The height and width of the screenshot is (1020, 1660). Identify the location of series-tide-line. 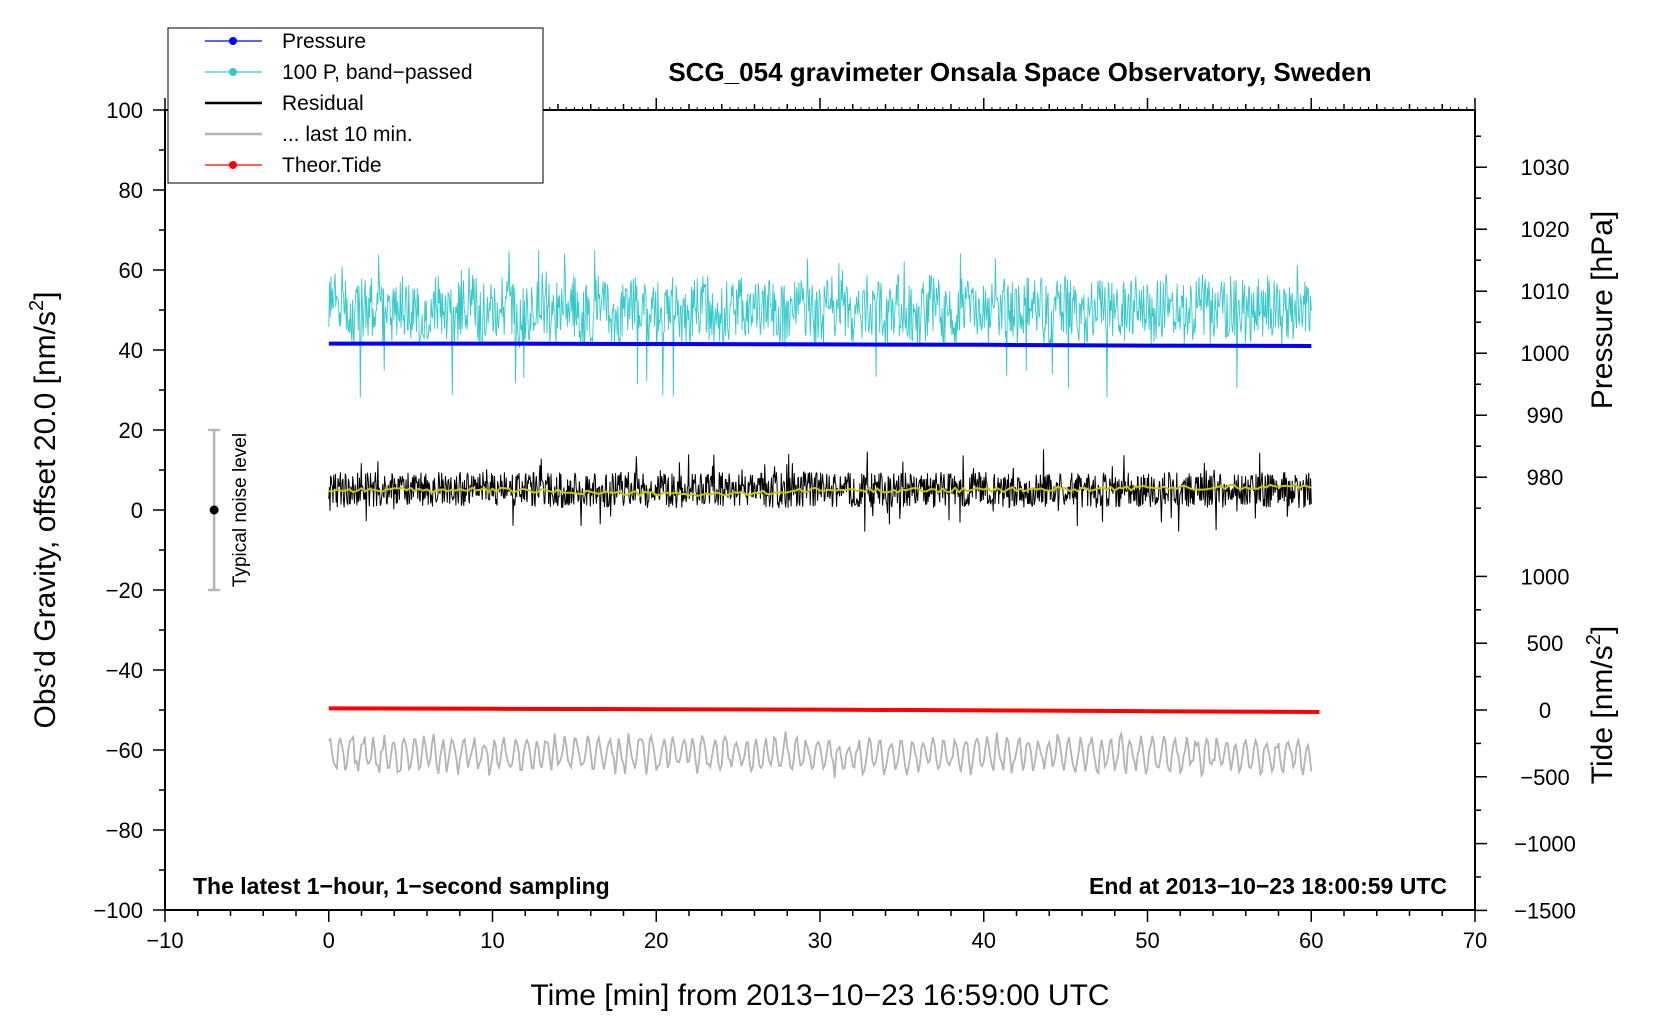
(824, 710).